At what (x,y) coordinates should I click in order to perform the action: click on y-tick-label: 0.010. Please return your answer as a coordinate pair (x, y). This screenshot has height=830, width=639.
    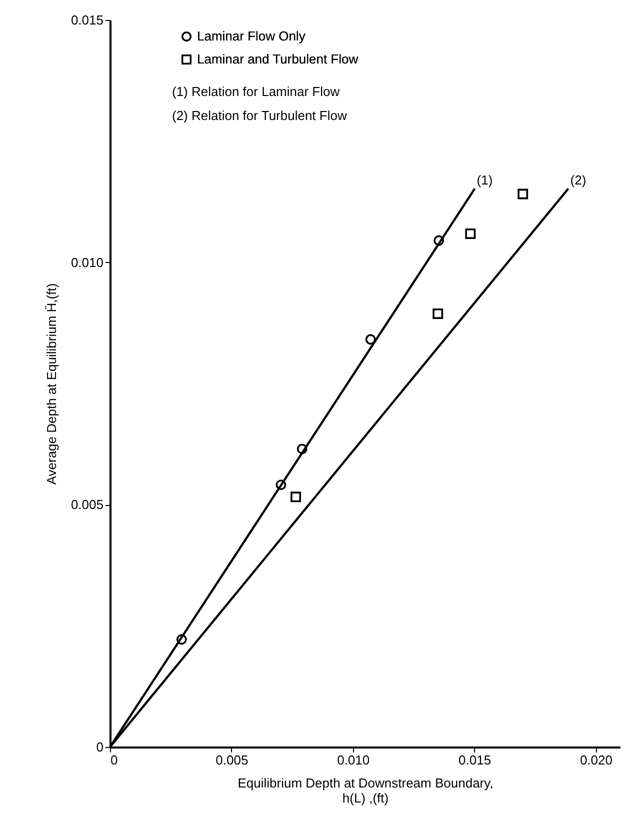
    Looking at the image, I should click on (87, 262).